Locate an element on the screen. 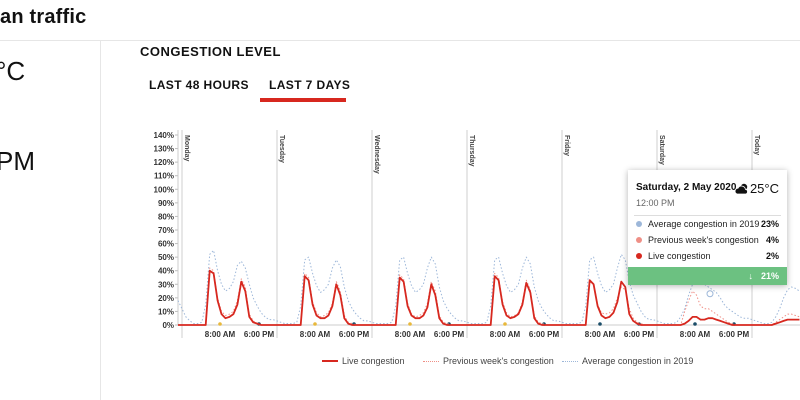 Image resolution: width=800 pixels, height=400 pixels. day-label: Monday is located at coordinates (186, 148).